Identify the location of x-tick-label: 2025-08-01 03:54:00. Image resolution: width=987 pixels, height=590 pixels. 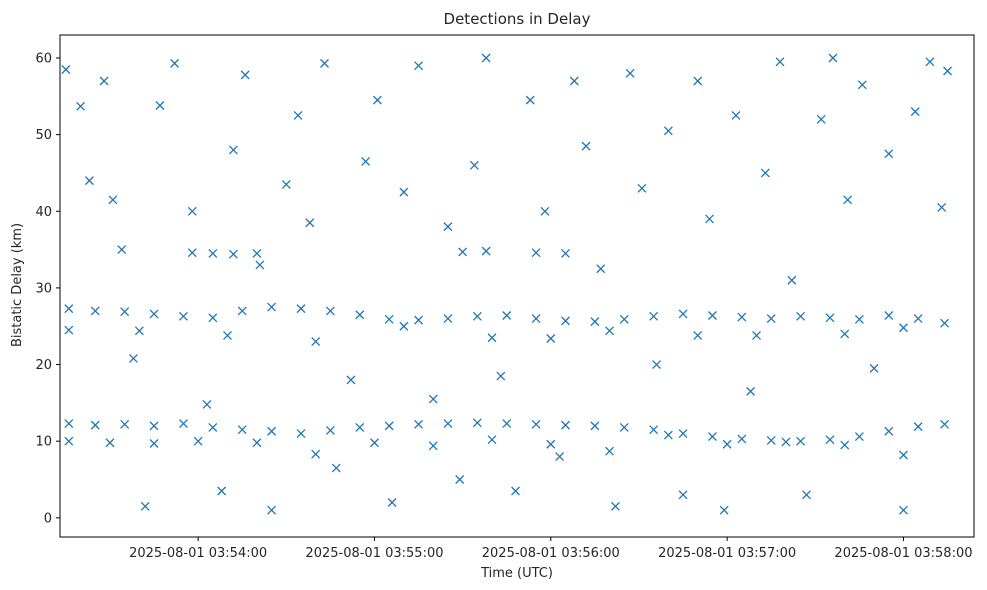
(198, 553).